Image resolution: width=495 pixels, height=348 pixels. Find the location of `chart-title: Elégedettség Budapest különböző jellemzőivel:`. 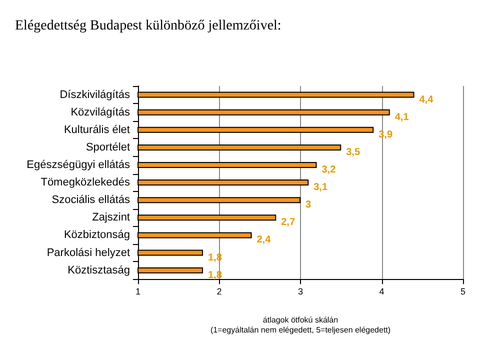

chart-title: Elégedettség Budapest különböző jellemzőivel: is located at coordinates (148, 26).